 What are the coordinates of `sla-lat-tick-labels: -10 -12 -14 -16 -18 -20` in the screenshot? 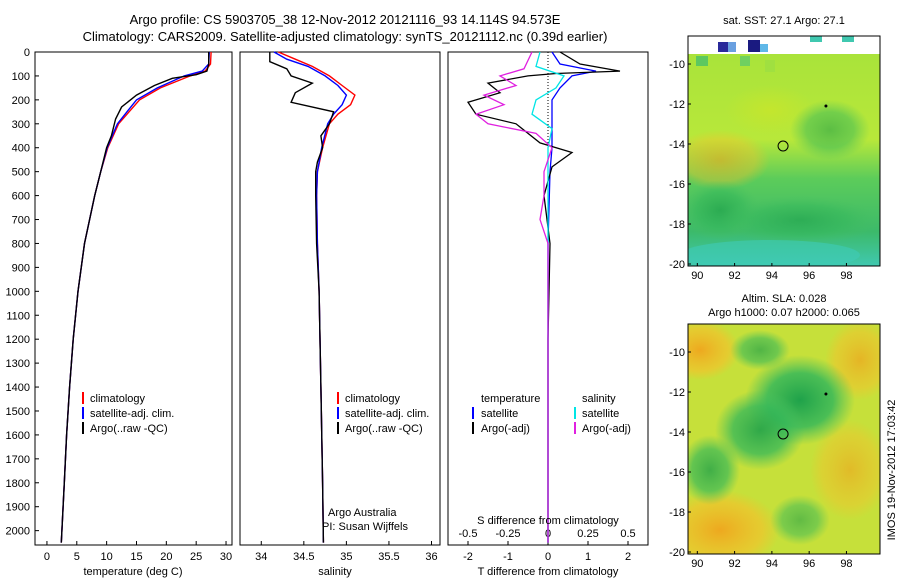 It's located at (680, 453).